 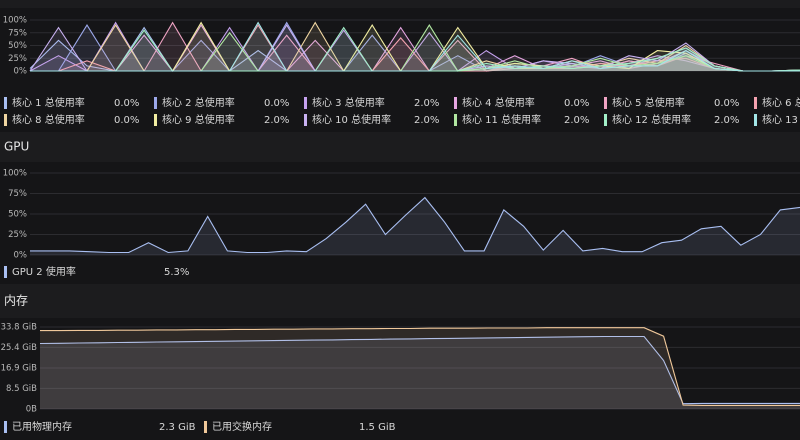 I want to click on legend-value: 2.3 GiB, so click(x=177, y=427).